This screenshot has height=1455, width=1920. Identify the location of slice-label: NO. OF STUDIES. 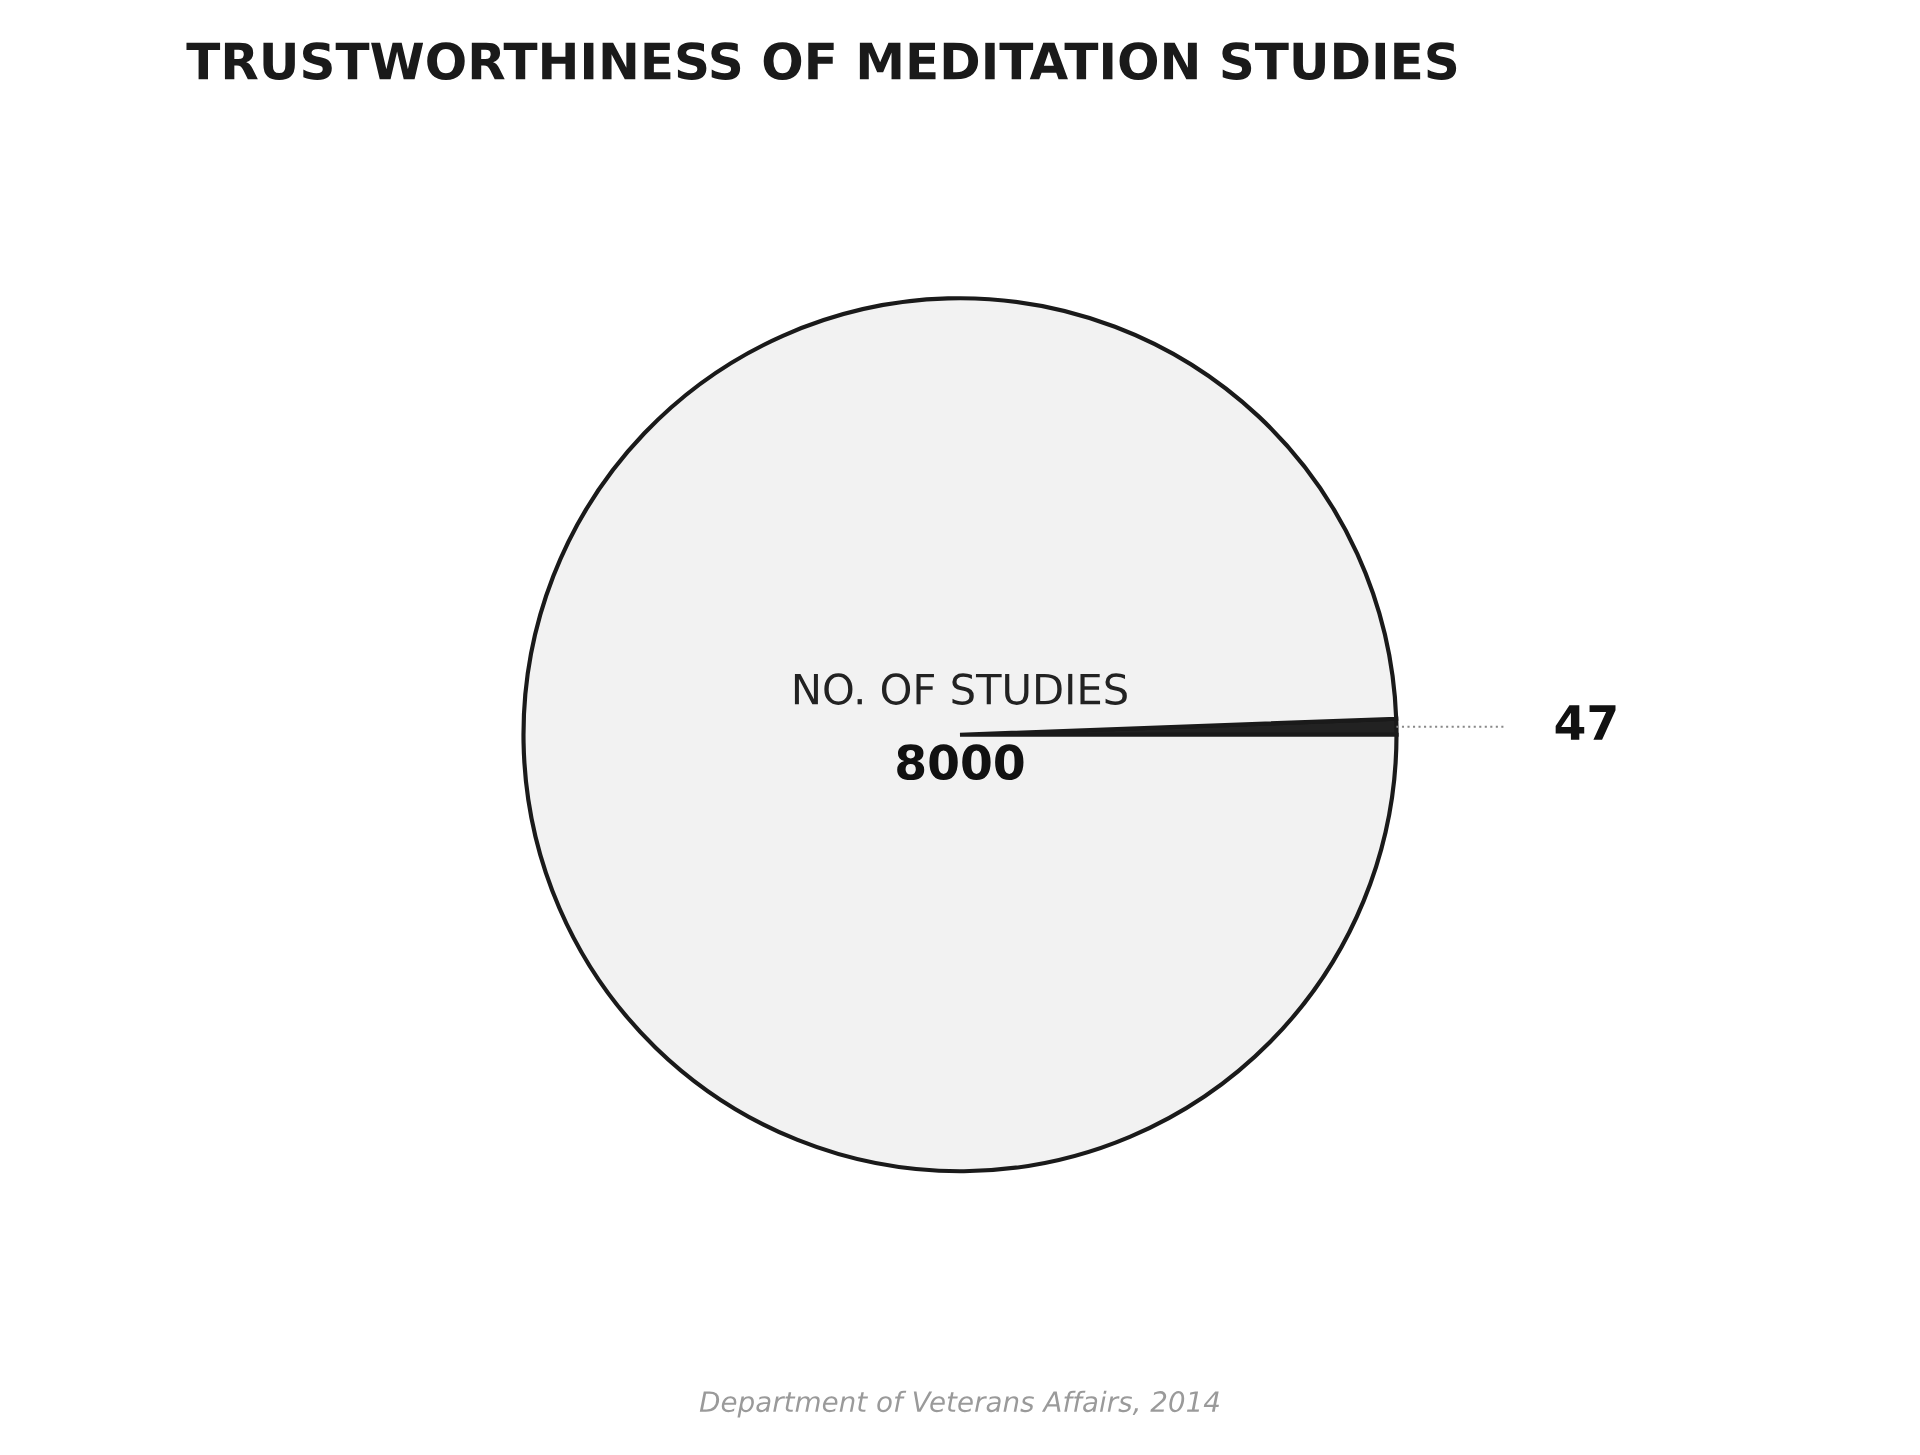
(960, 689).